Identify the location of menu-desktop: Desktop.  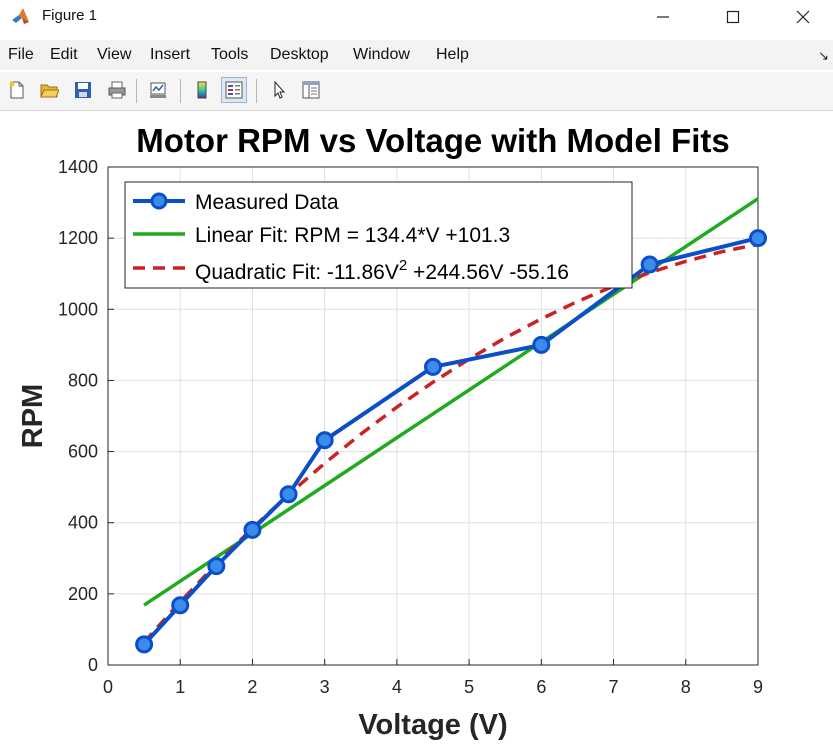
(299, 54).